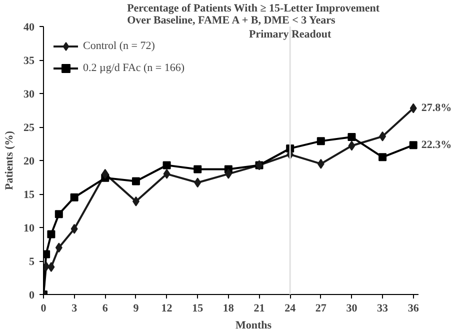  I want to click on x-tick-label: 12, so click(167, 308).